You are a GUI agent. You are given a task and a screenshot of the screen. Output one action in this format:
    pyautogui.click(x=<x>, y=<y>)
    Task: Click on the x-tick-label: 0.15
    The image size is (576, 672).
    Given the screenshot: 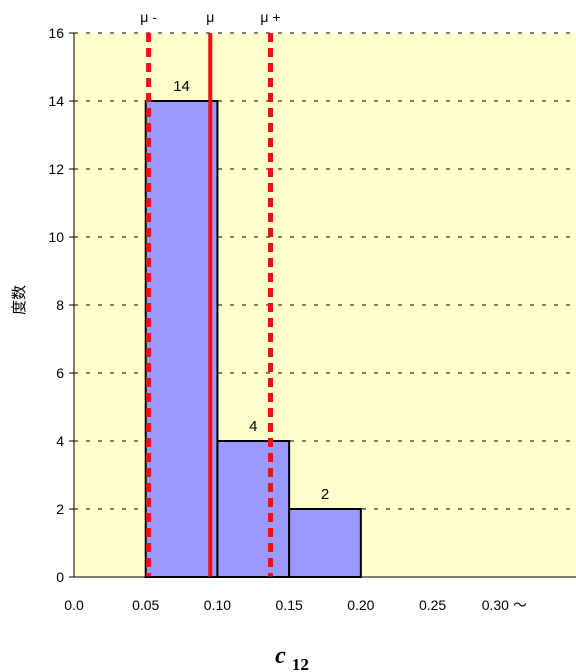 What is the action you would take?
    pyautogui.click(x=289, y=605)
    